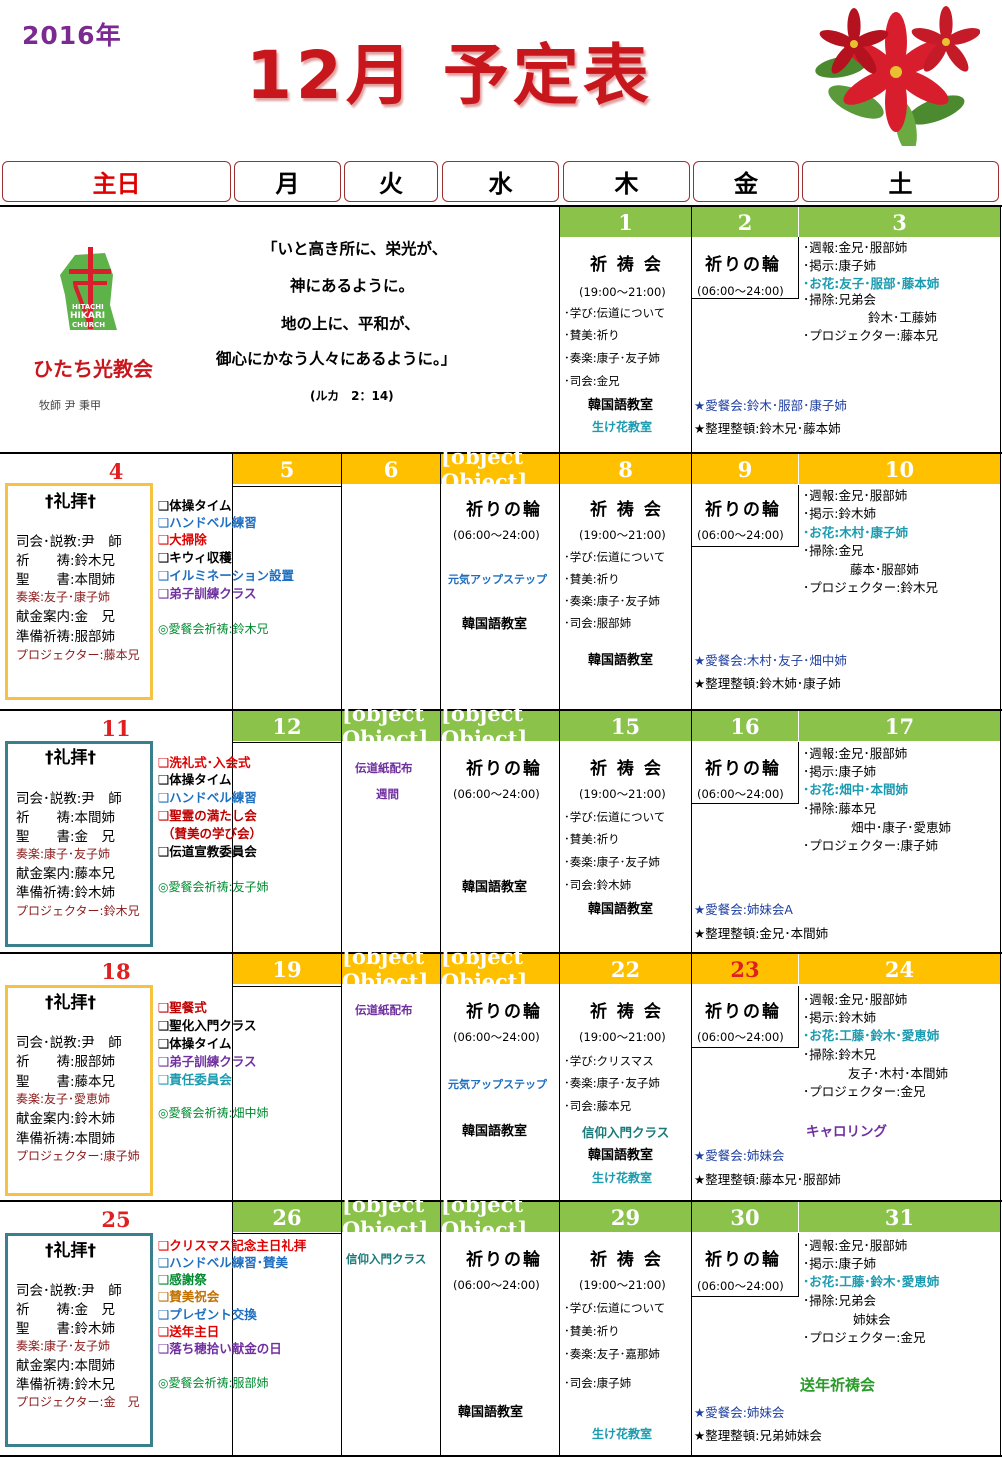  What do you see at coordinates (855, 789) in the screenshot?
I see `duty-flowers: ･お花:畑中･本間姉` at bounding box center [855, 789].